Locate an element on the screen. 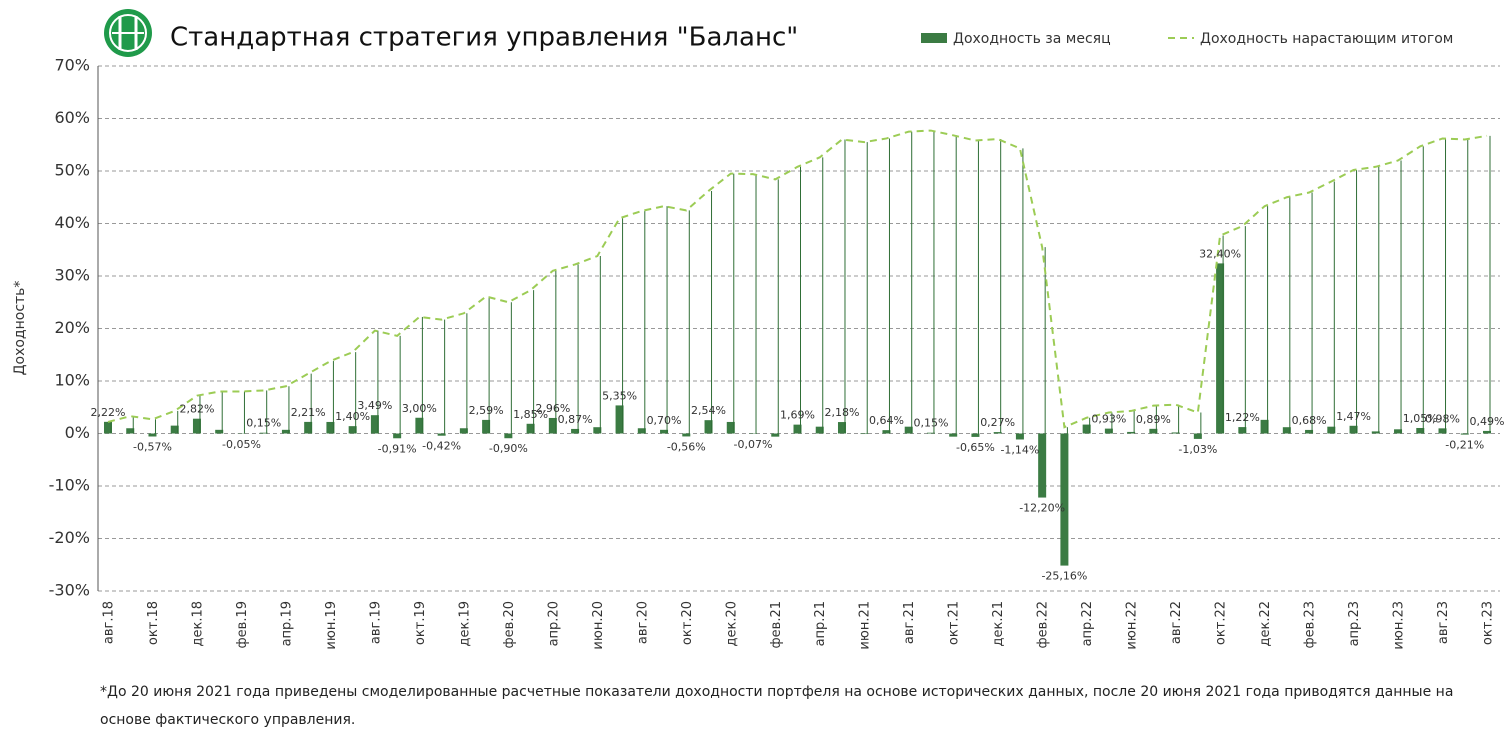  x-tick-label: окт.21 is located at coordinates (954, 623).